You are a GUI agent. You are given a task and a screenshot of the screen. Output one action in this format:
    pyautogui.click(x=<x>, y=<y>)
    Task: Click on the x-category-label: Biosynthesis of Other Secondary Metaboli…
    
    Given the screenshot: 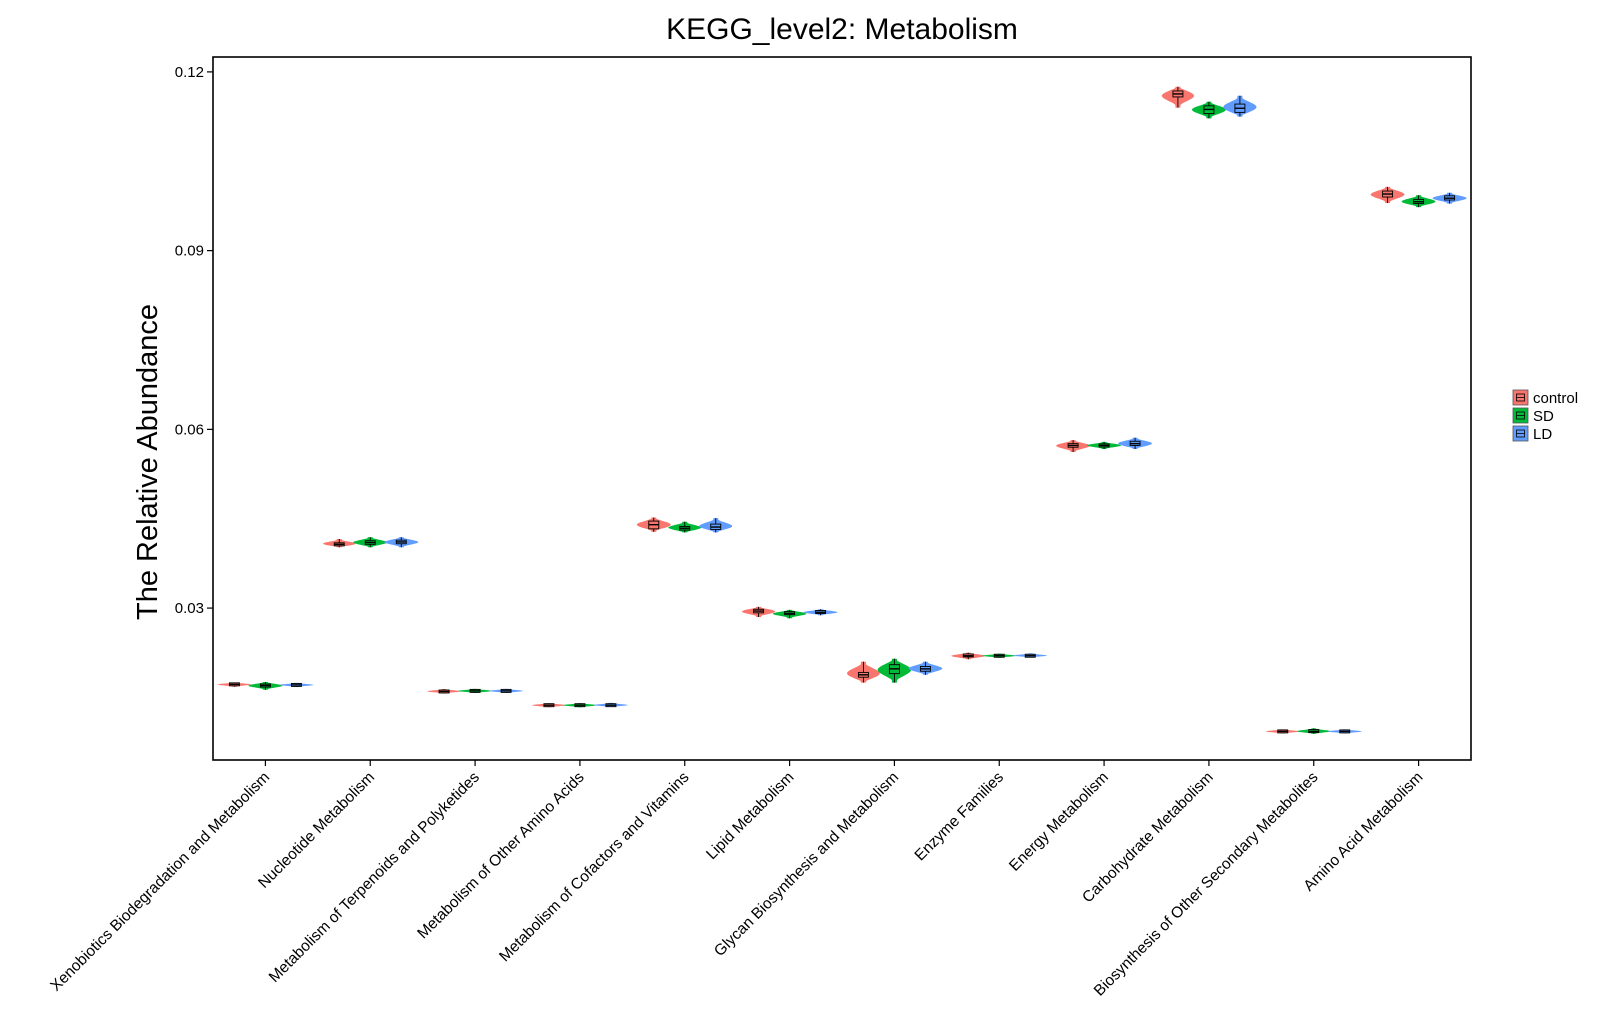 What is the action you would take?
    pyautogui.click(x=1206, y=884)
    